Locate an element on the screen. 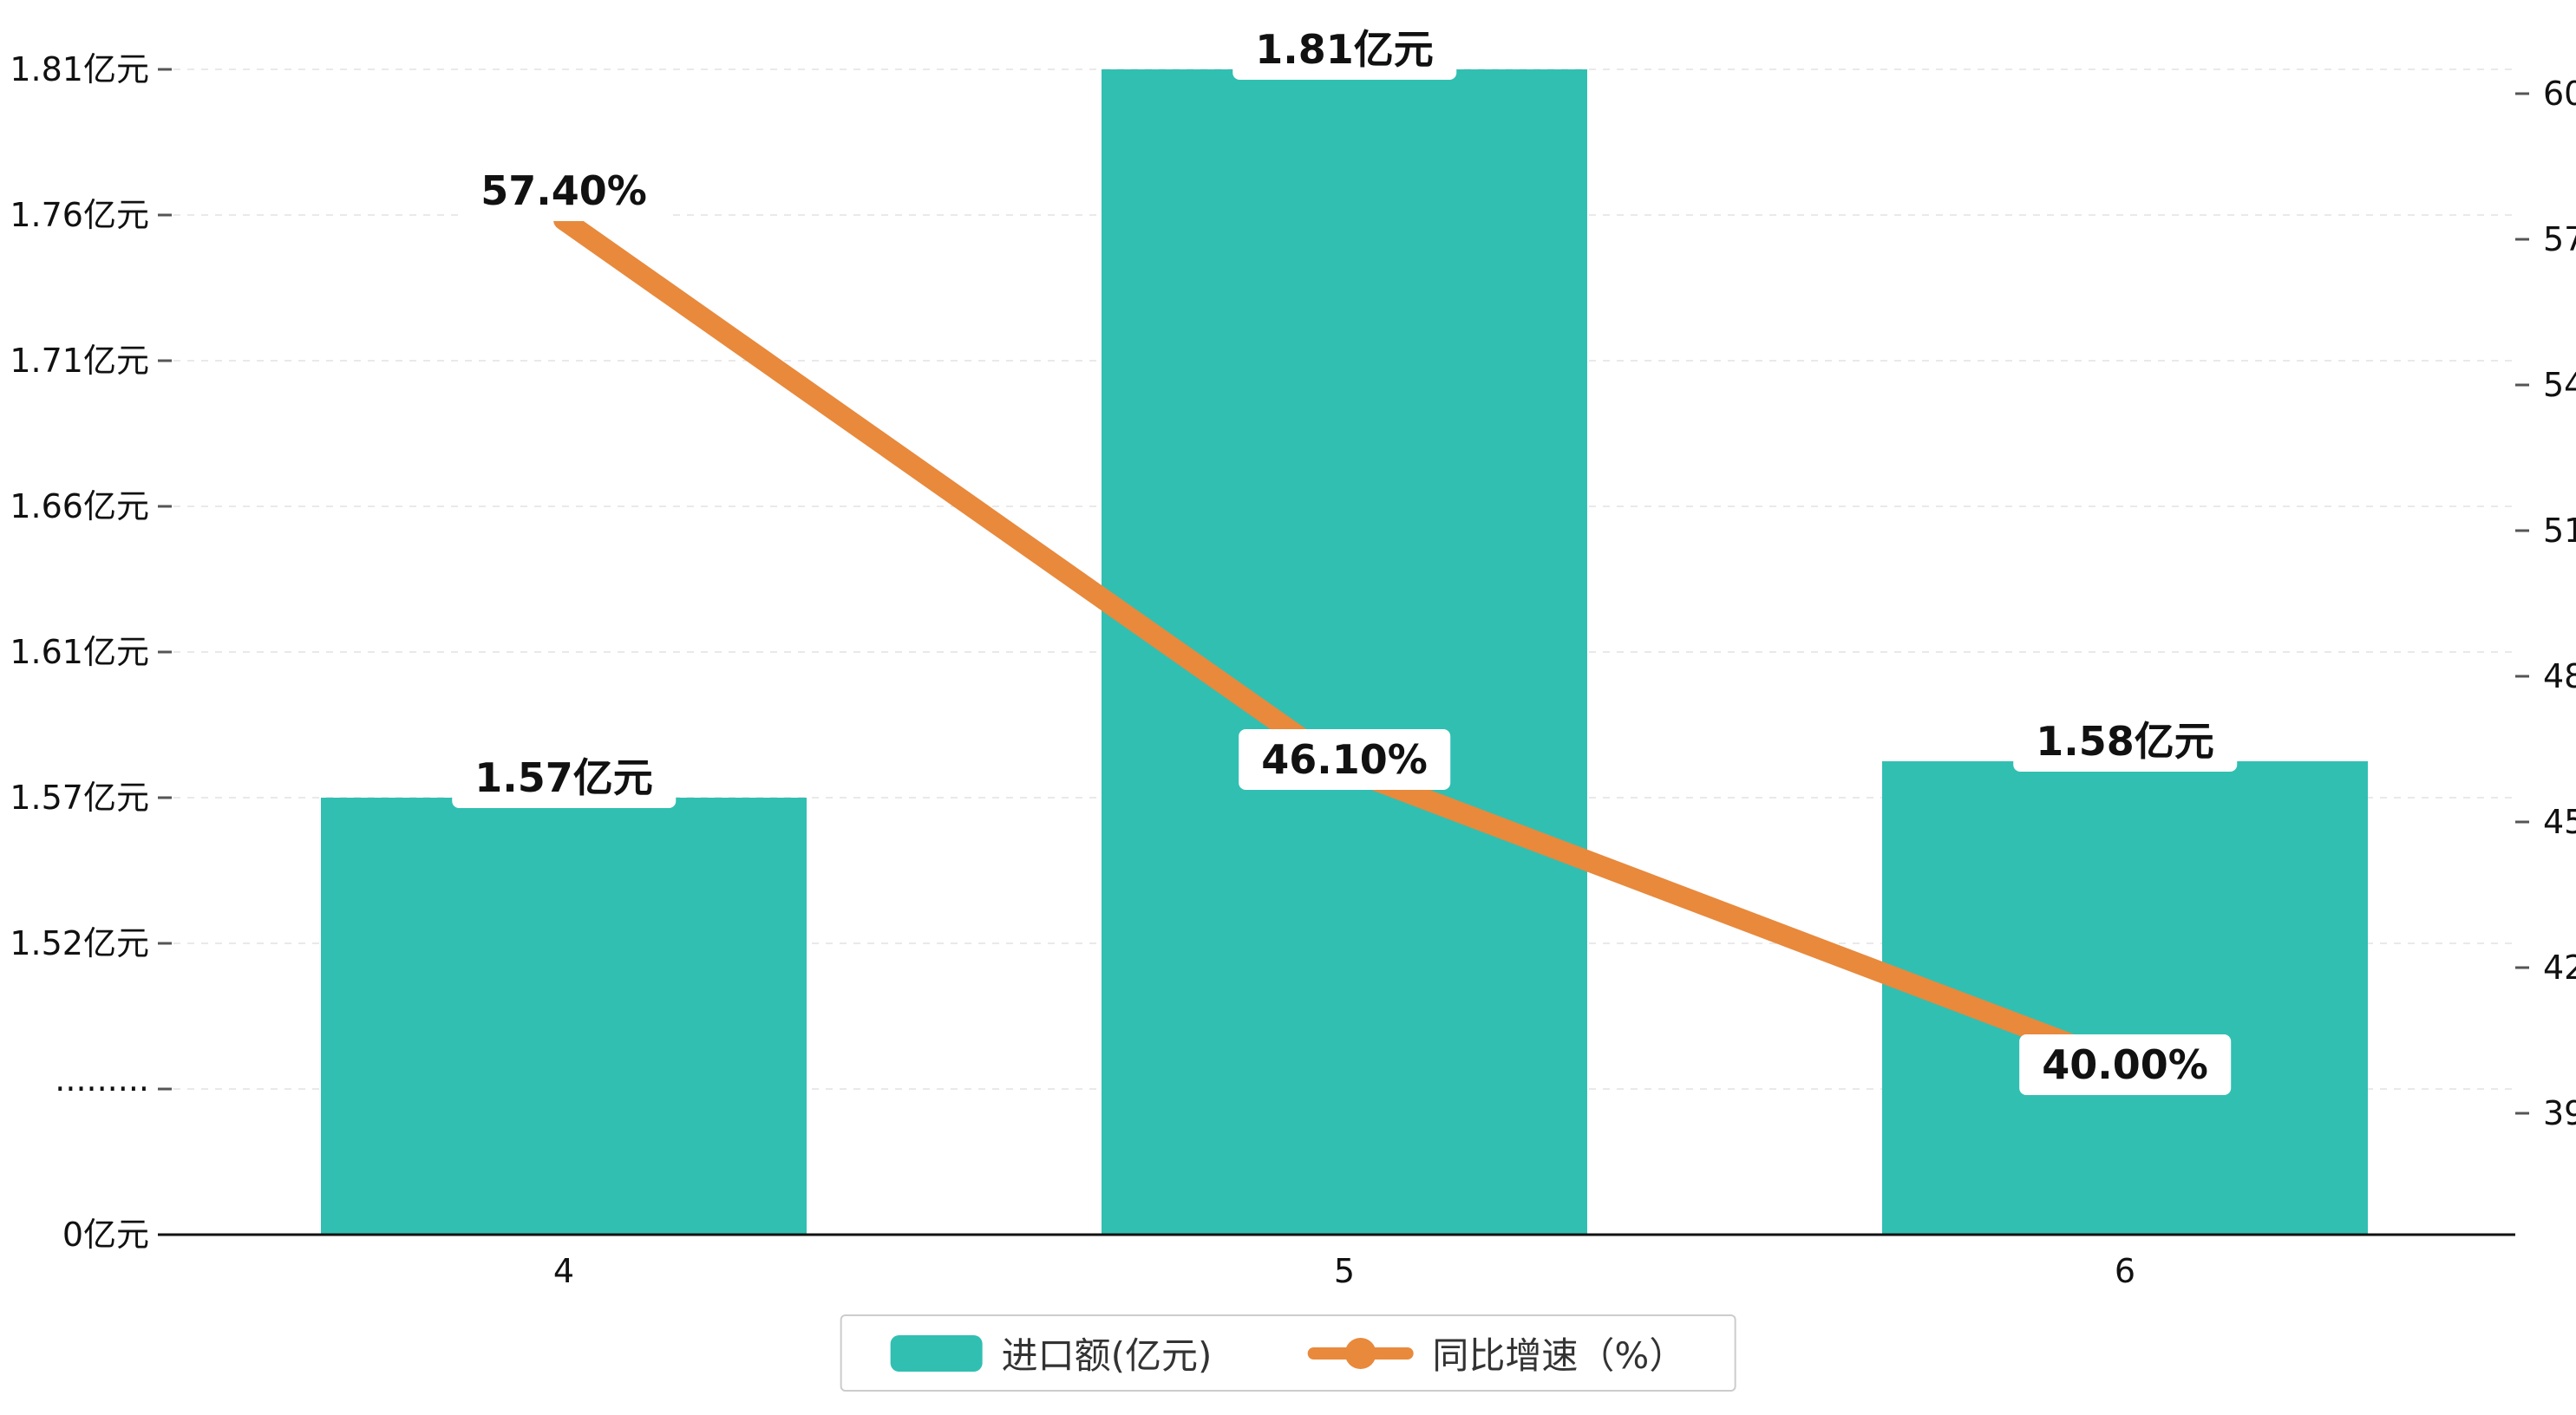 The height and width of the screenshot is (1415, 2576). legend: 进口额(亿元) 同比增速（%） is located at coordinates (1288, 1353).